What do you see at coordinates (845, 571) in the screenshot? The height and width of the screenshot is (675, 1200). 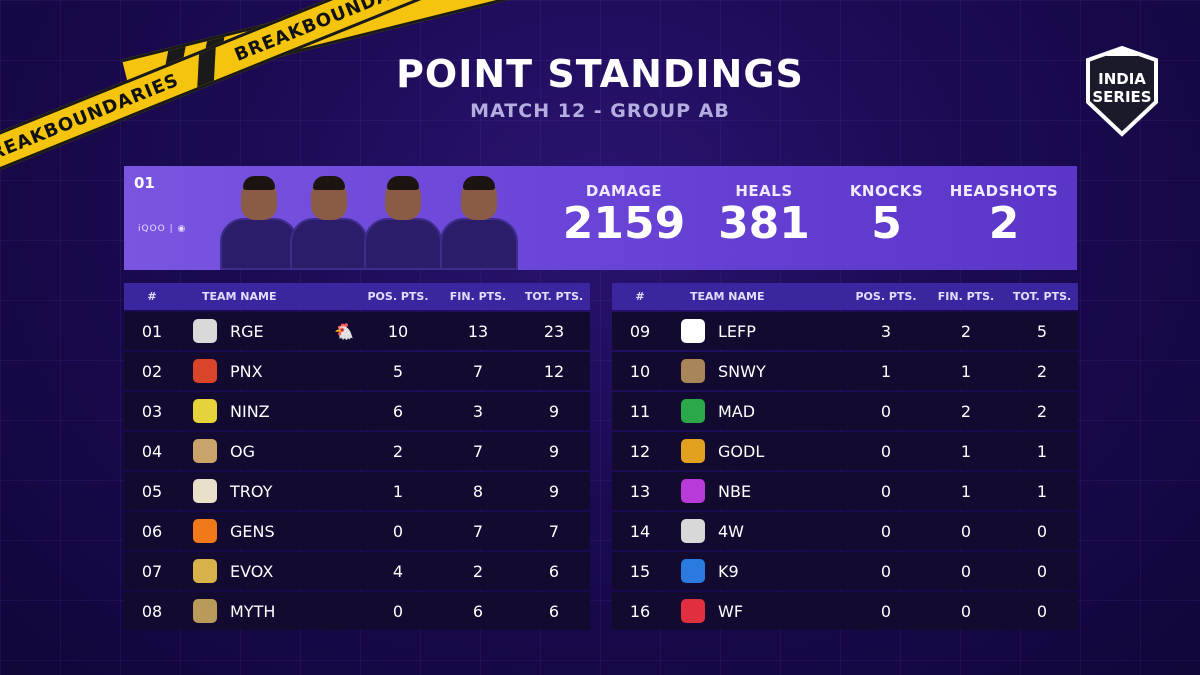 I see `table-row: 15 K9 0 0 0` at bounding box center [845, 571].